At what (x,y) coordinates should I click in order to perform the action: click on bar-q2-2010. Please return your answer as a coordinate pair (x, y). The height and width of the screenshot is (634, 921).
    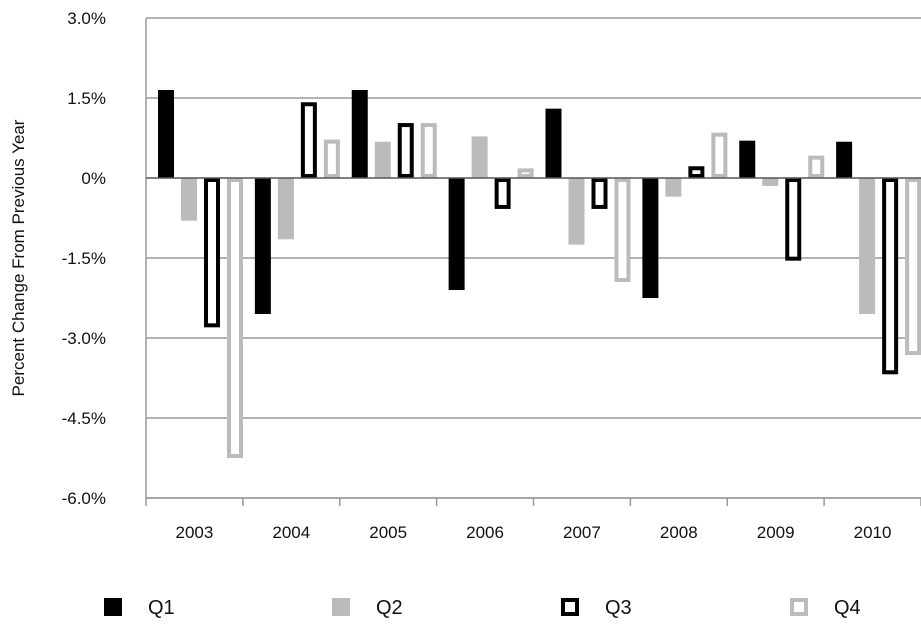
    Looking at the image, I should click on (867, 246).